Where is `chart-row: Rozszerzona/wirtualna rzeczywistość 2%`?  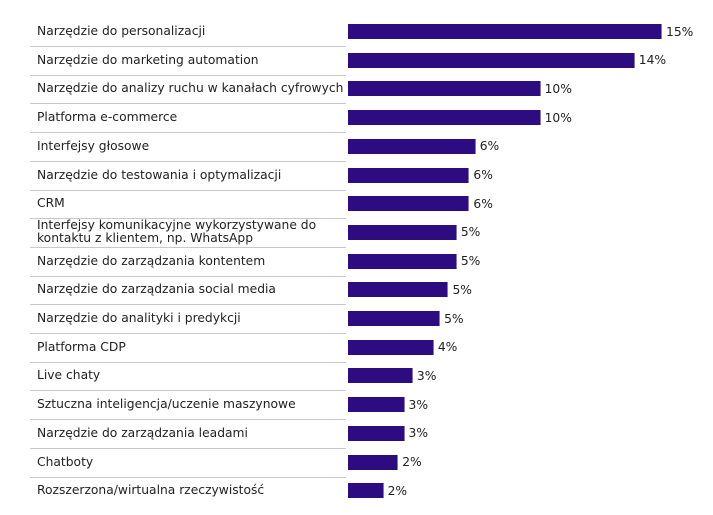 chart-row: Rozszerzona/wirtualna rzeczywistość 2% is located at coordinates (356, 490).